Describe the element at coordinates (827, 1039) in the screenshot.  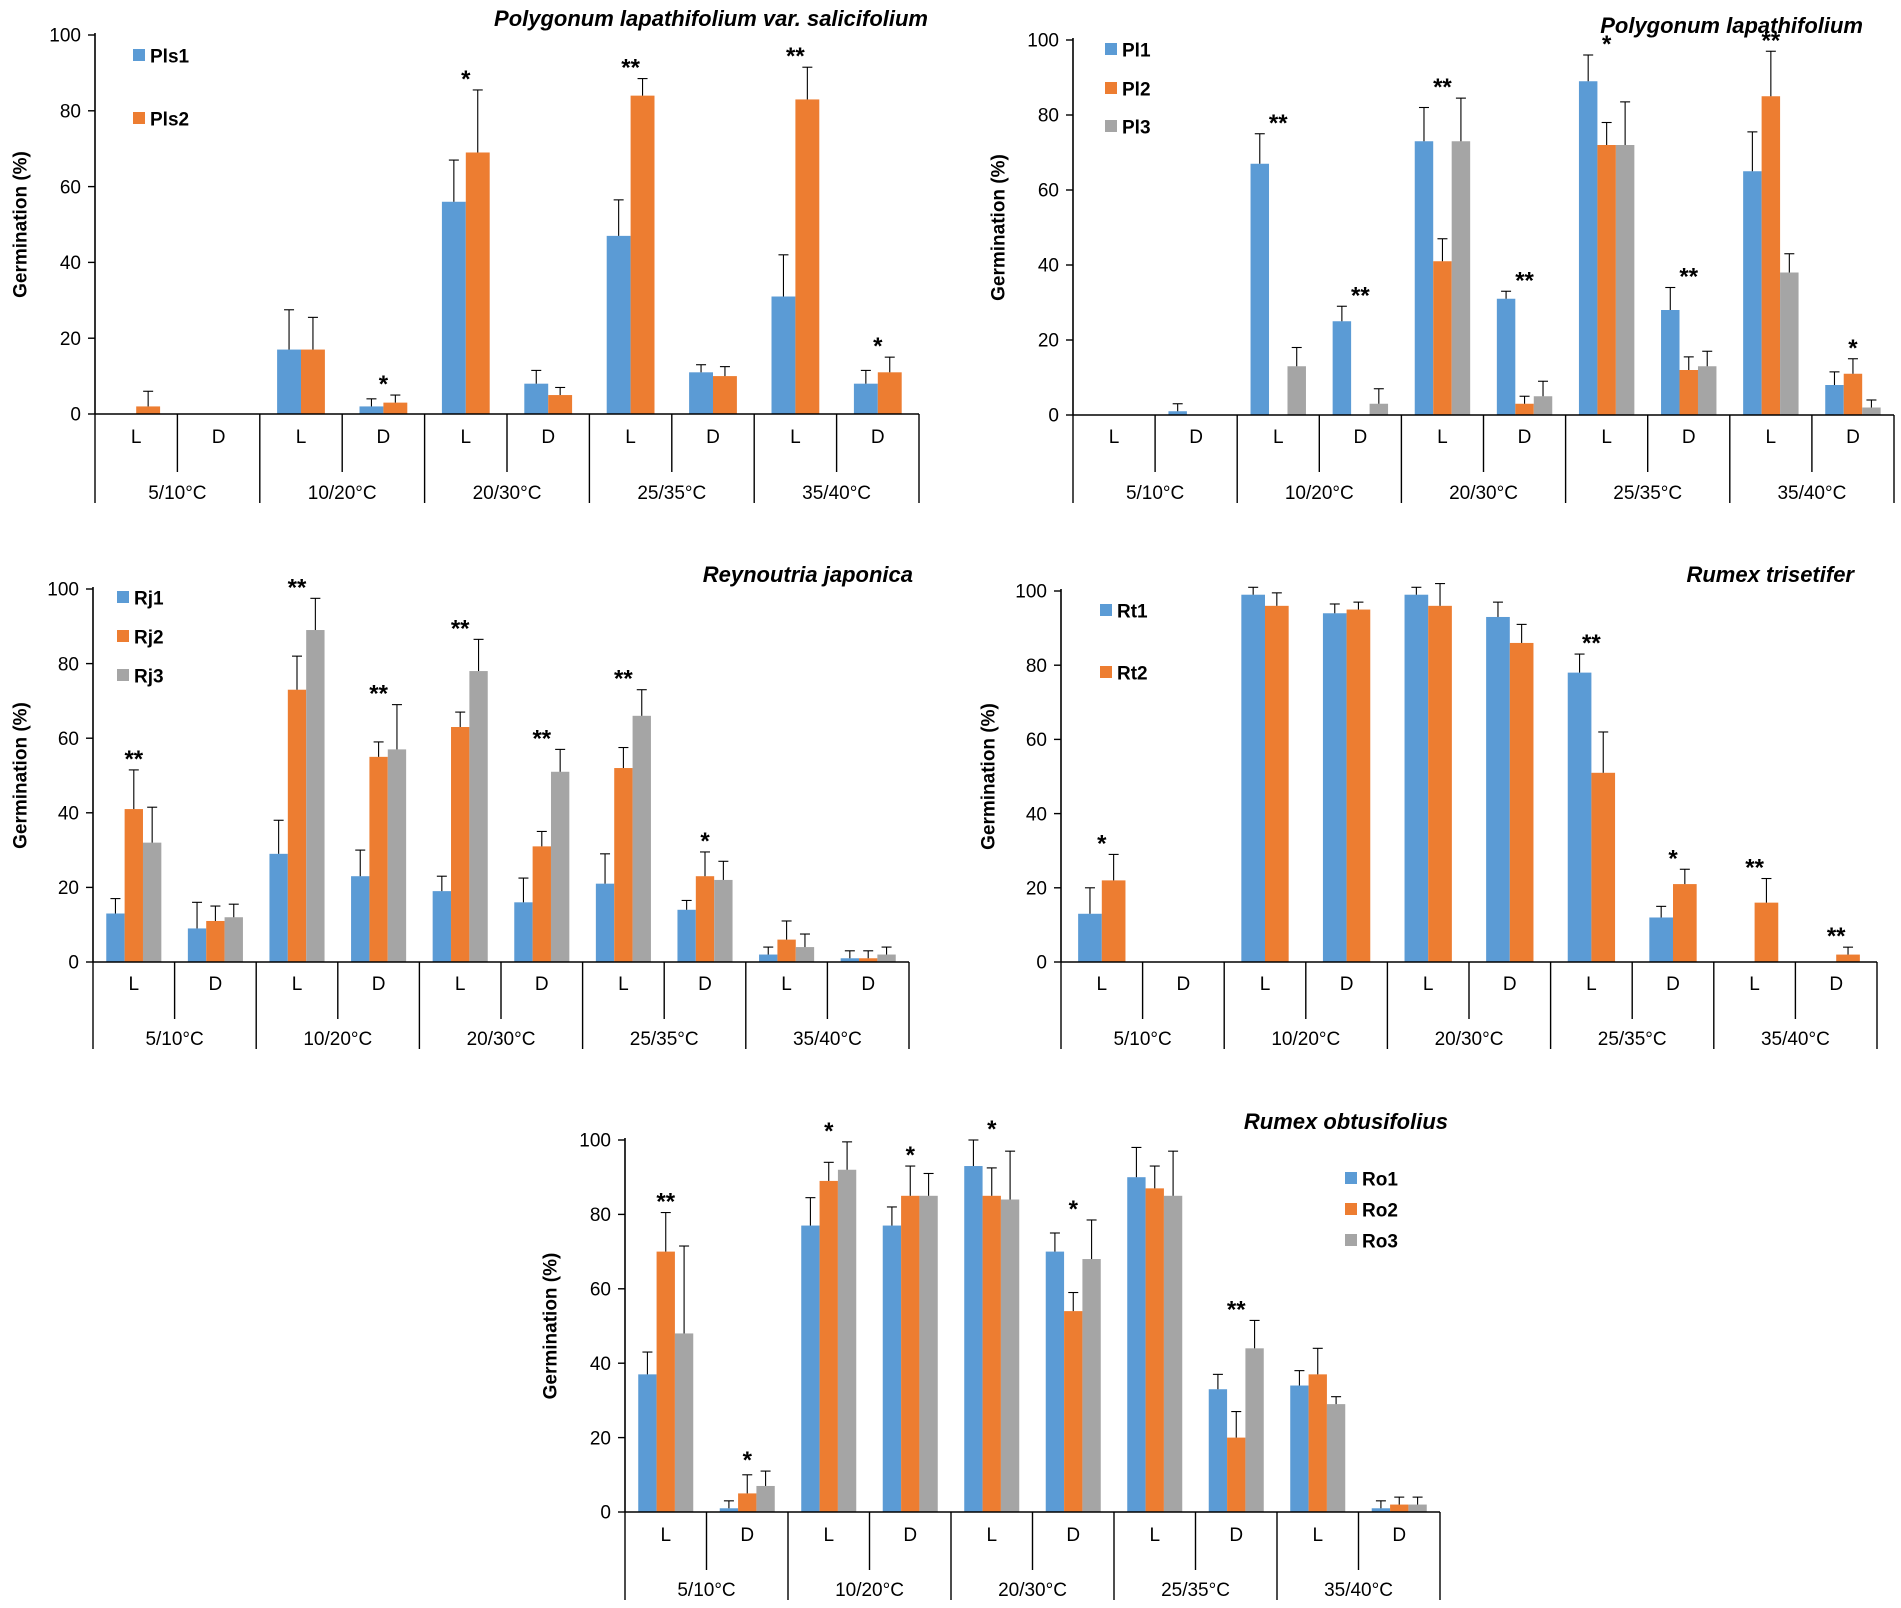
I see `x-temperature-label: 35/40°C` at that location.